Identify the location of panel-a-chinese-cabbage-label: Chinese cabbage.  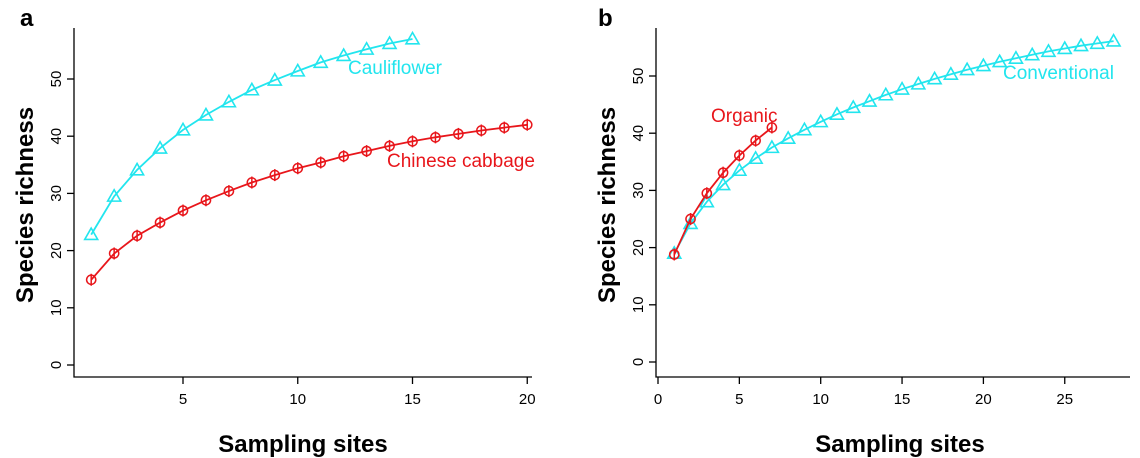
(461, 161).